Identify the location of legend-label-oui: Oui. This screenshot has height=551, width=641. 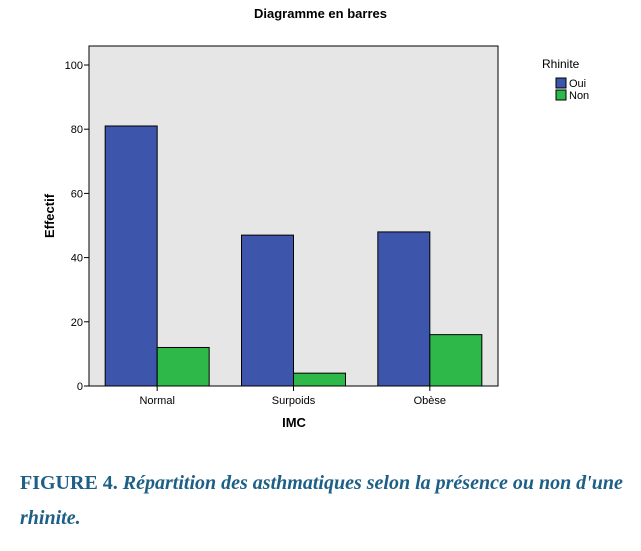
(577, 84).